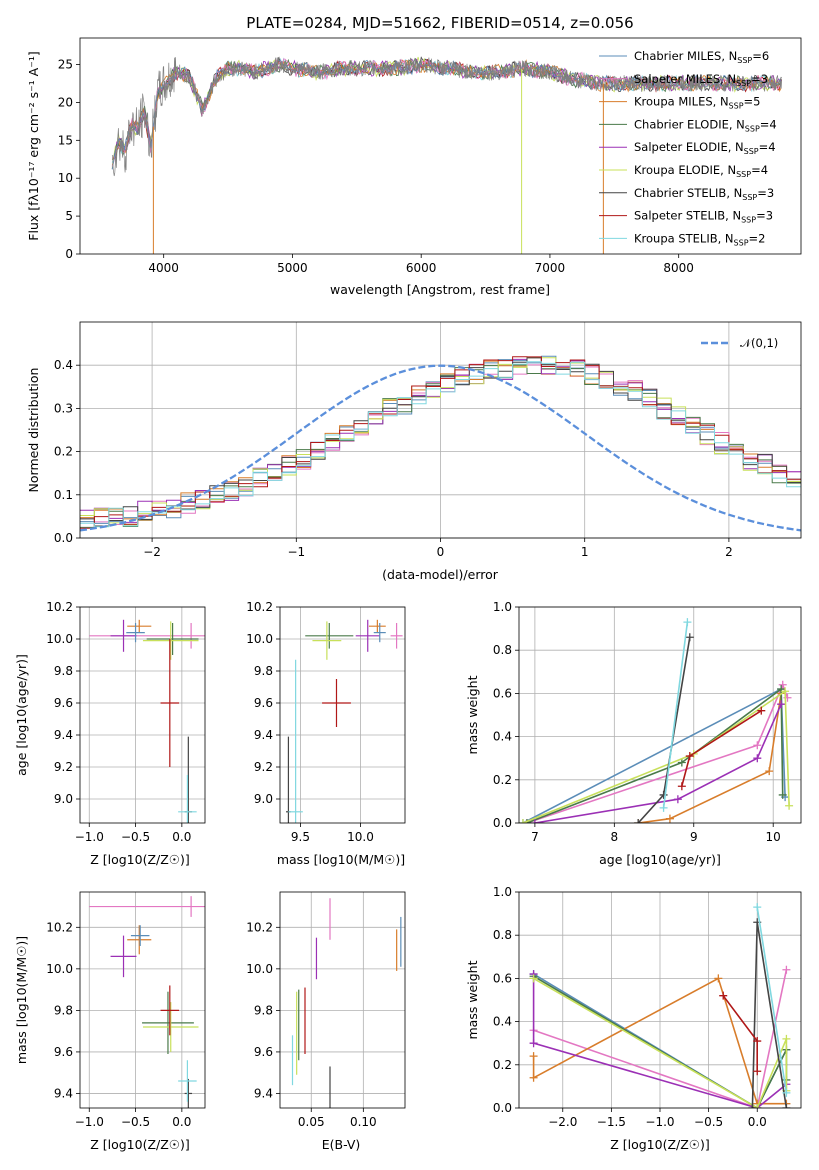 This screenshot has width=819, height=1170. I want to click on y-tick-label: 10.2, so click(259, 607).